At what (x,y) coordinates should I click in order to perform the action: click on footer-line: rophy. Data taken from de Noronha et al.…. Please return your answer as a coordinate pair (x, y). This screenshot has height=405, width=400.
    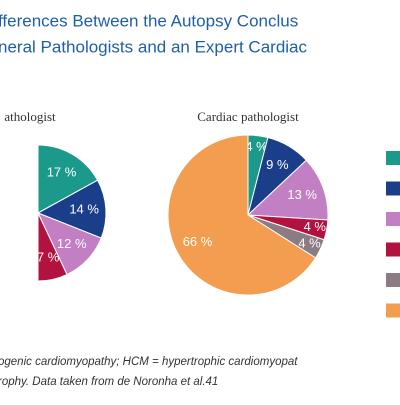
    Looking at the image, I should click on (109, 382).